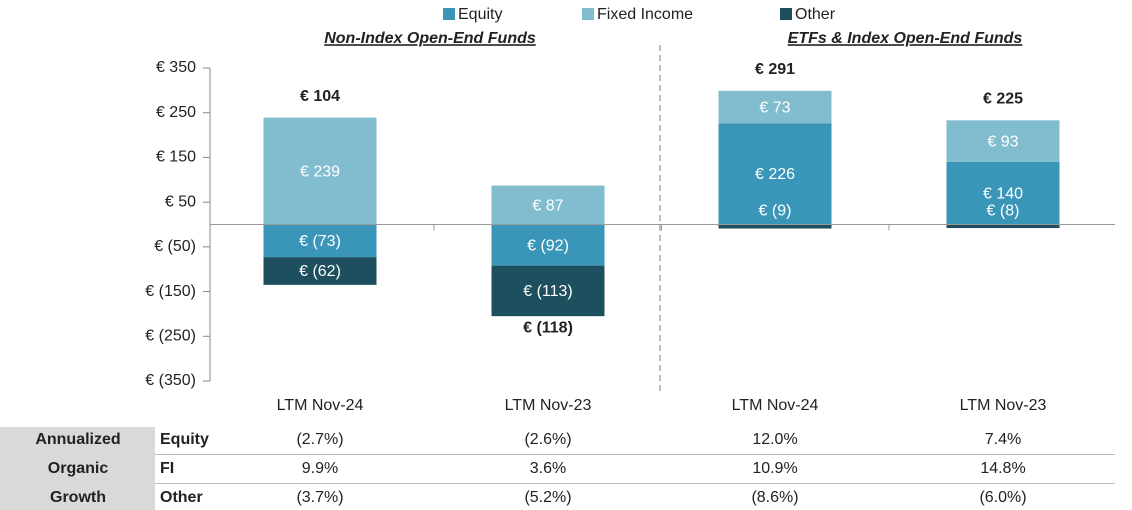 The image size is (1132, 510). Describe the element at coordinates (774, 439) in the screenshot. I see `table-cell: 12.0%` at that location.